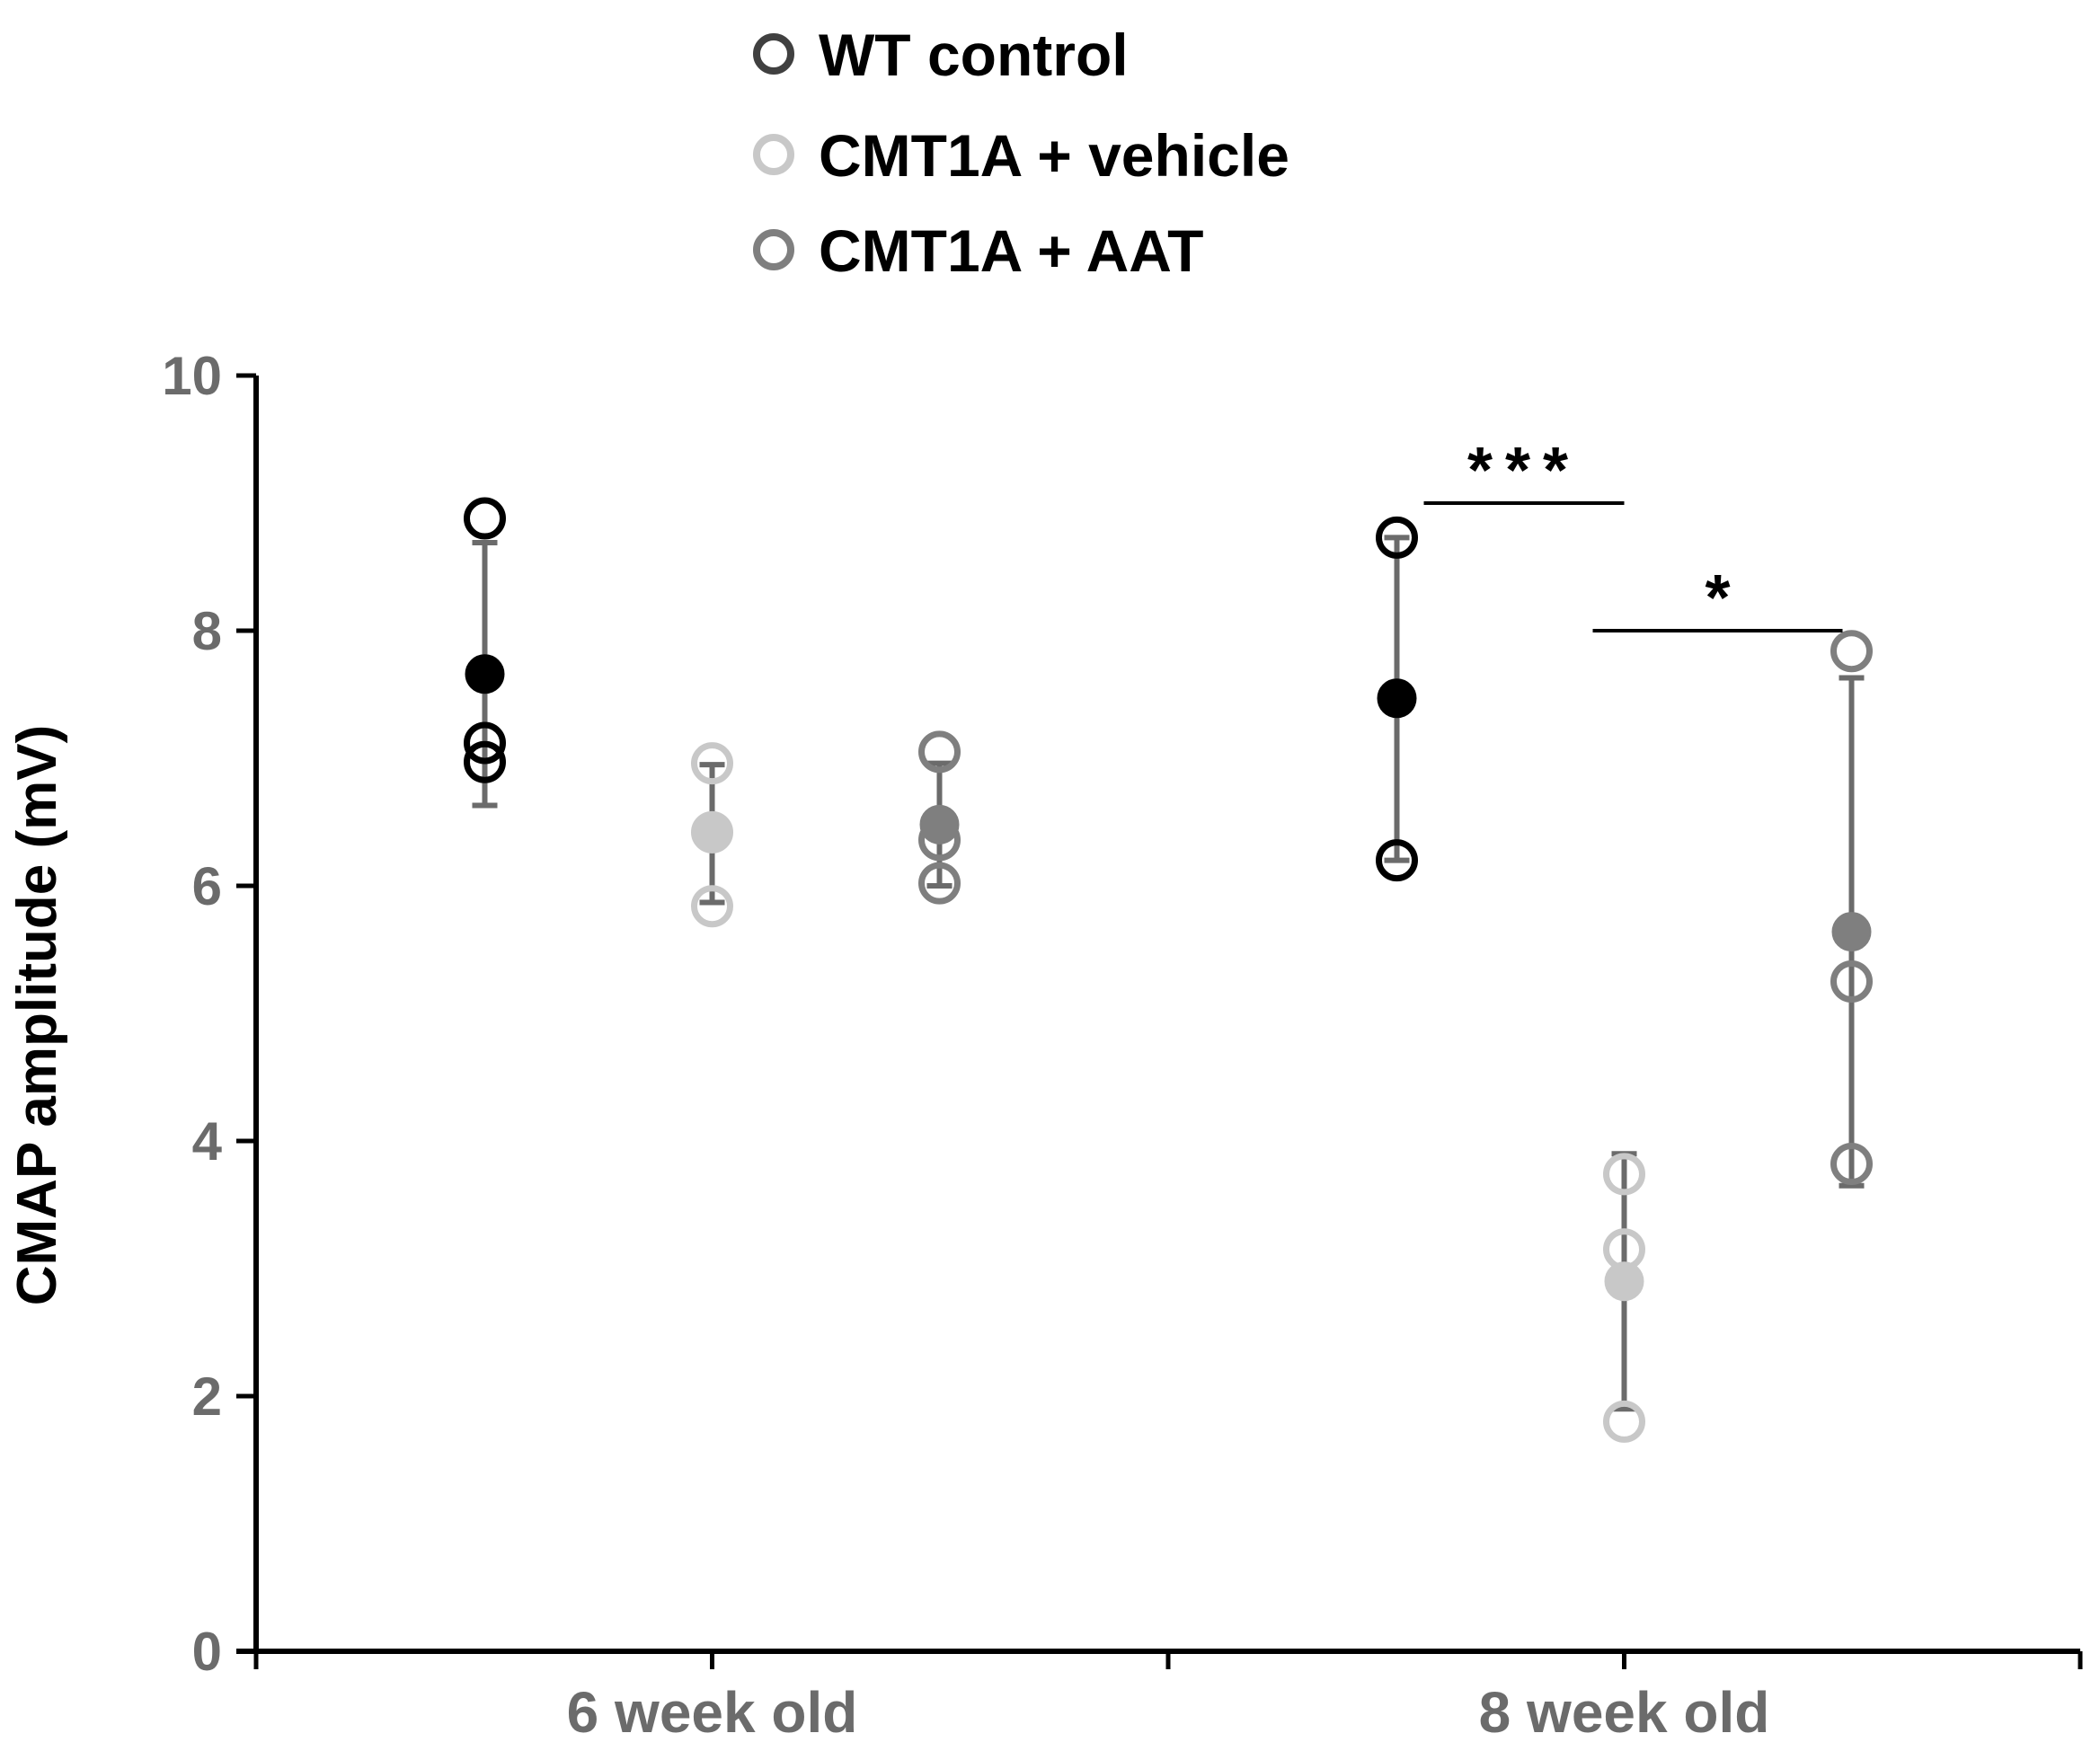 This screenshot has width=2100, height=1751. What do you see at coordinates (1717, 598) in the screenshot?
I see `significance-label: *` at bounding box center [1717, 598].